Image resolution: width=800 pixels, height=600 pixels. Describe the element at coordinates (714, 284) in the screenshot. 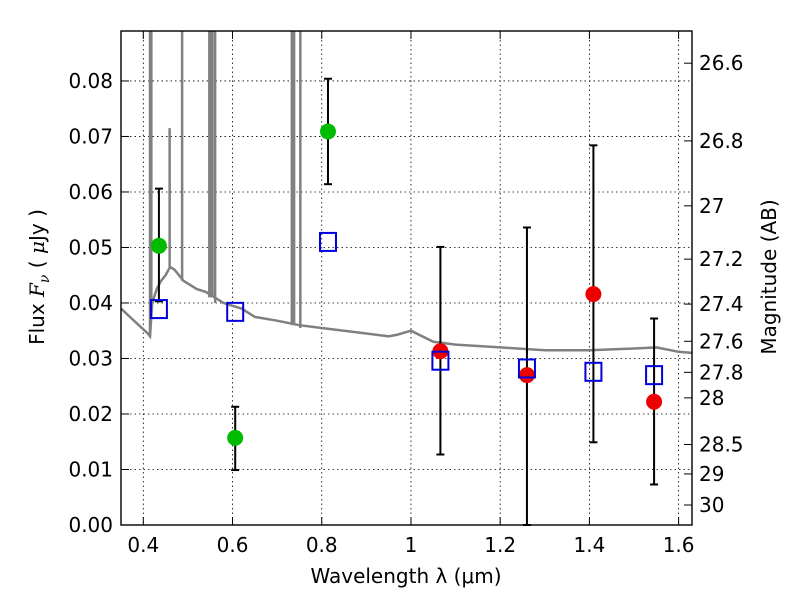

I see `right-axis-ticks: 26.6 26.8 27 27.2 27.4 27.6 27.828 28.5 29 30` at that location.